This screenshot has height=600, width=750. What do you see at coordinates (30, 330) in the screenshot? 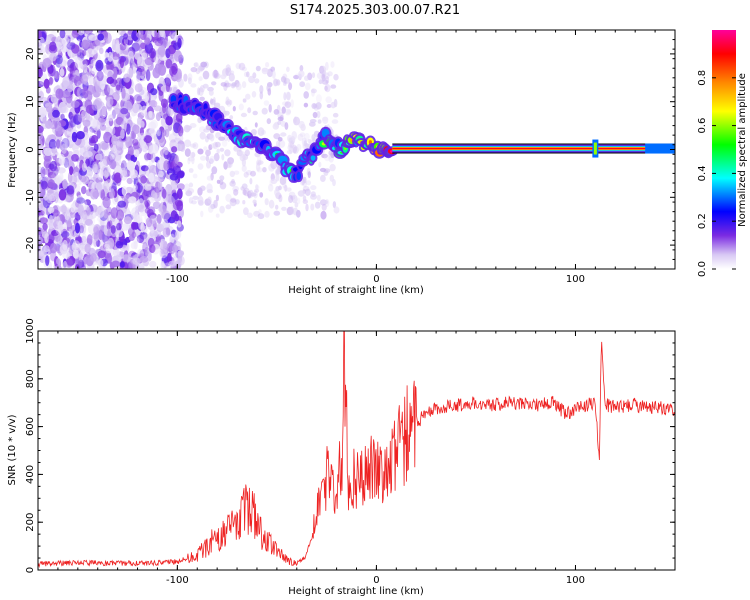
I see `y-tick-label: 1000` at bounding box center [30, 330].